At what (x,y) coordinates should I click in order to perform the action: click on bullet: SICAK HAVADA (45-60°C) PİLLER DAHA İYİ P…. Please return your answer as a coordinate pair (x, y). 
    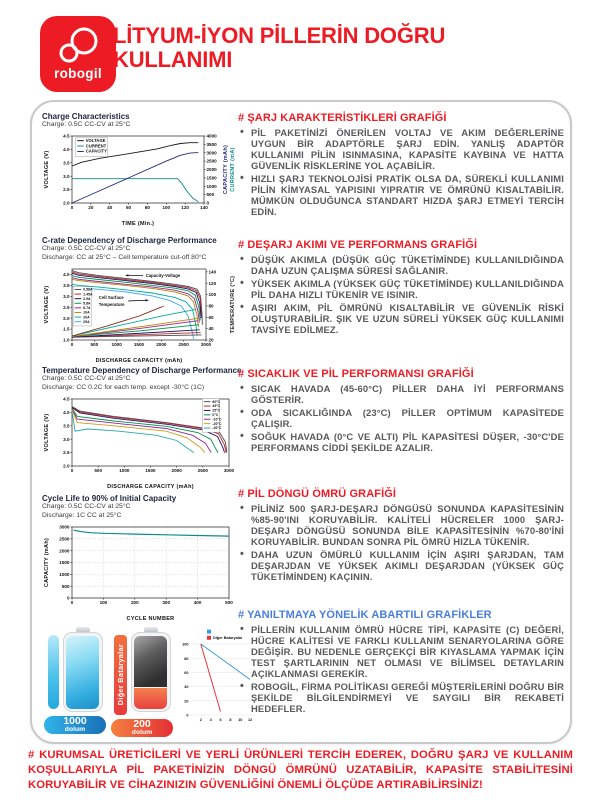
    Looking at the image, I should click on (402, 393).